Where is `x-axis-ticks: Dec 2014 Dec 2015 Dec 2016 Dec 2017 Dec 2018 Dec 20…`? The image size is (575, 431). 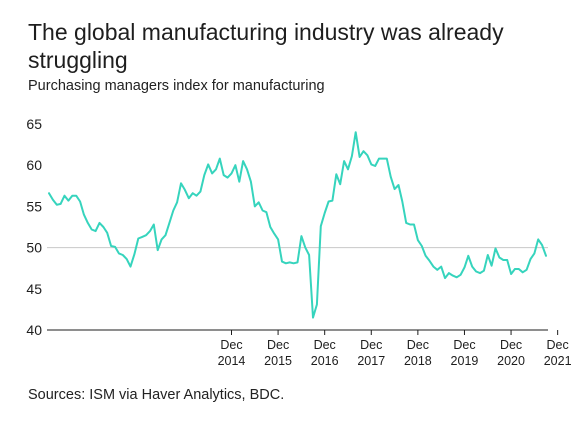 x-axis-ticks: Dec 2014 Dec 2015 Dec 2016 Dec 2017 Dec 2018 Dec 20… is located at coordinates (395, 349).